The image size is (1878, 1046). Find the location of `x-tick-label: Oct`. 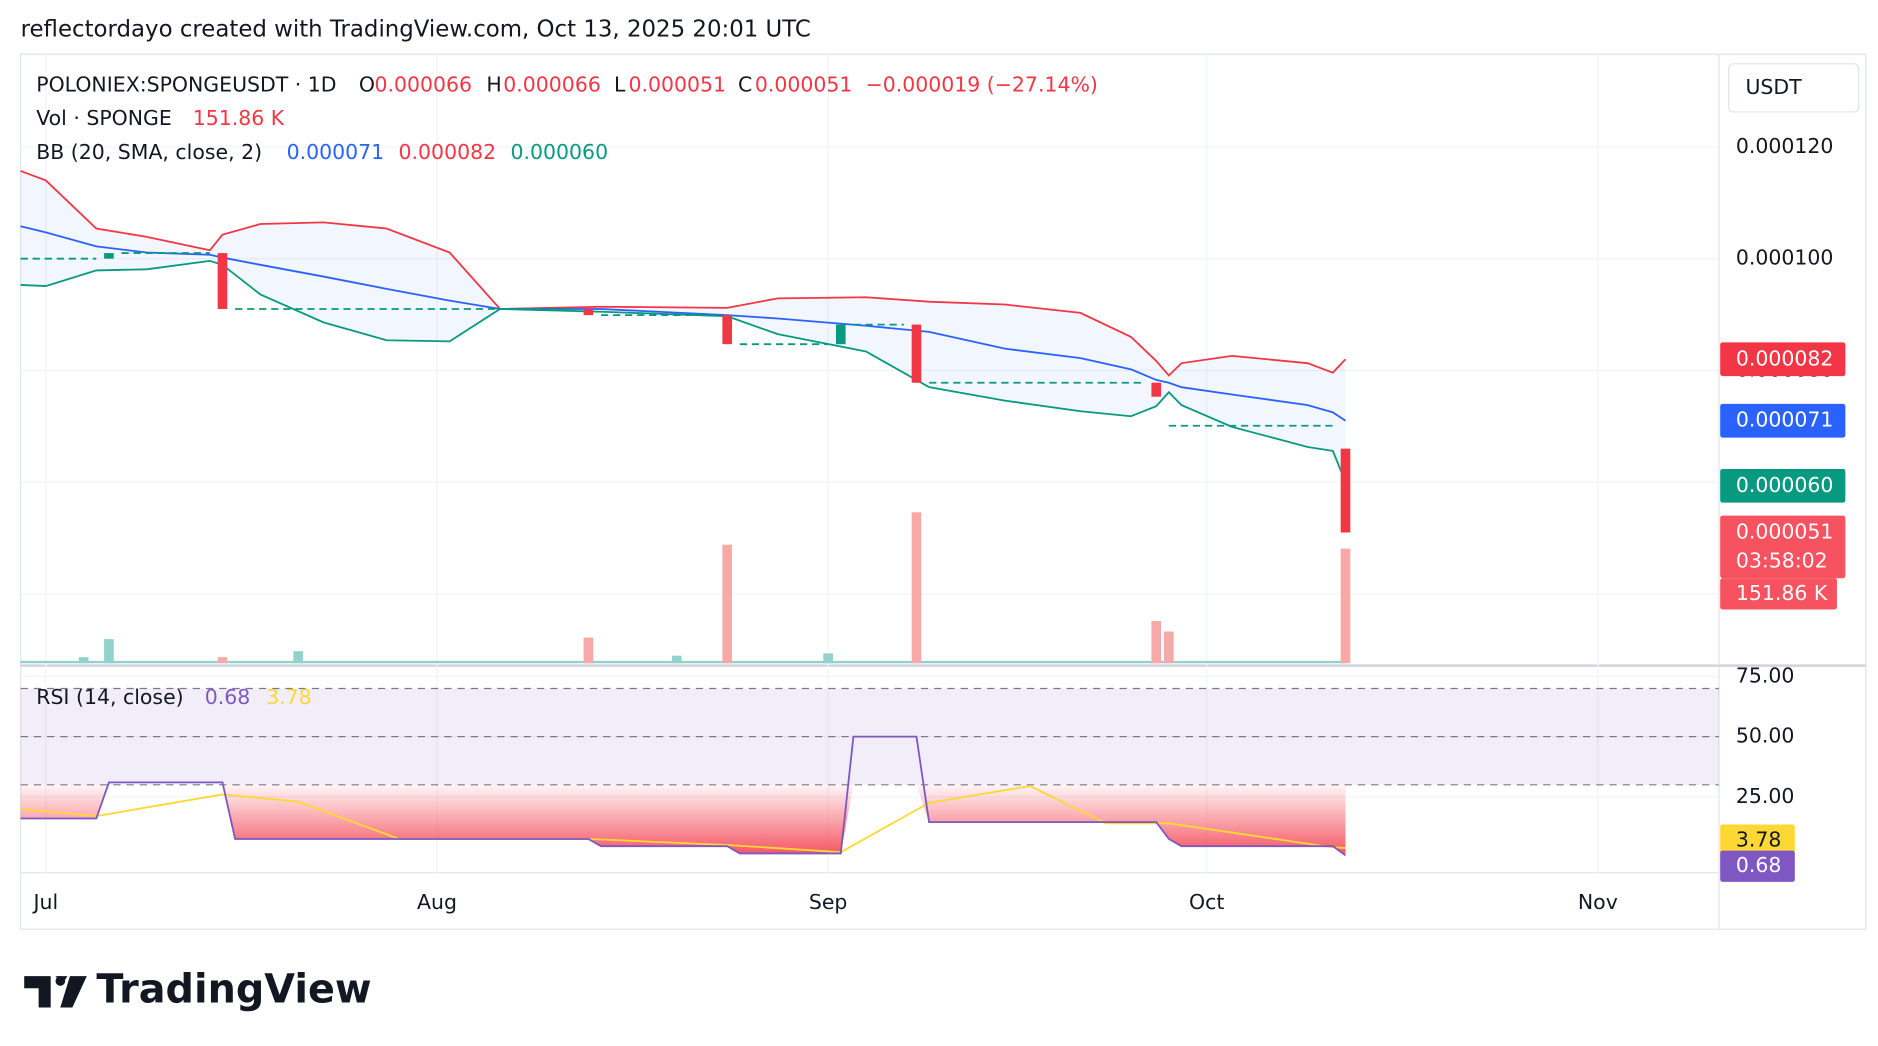

x-tick-label: Oct is located at coordinates (1206, 902).